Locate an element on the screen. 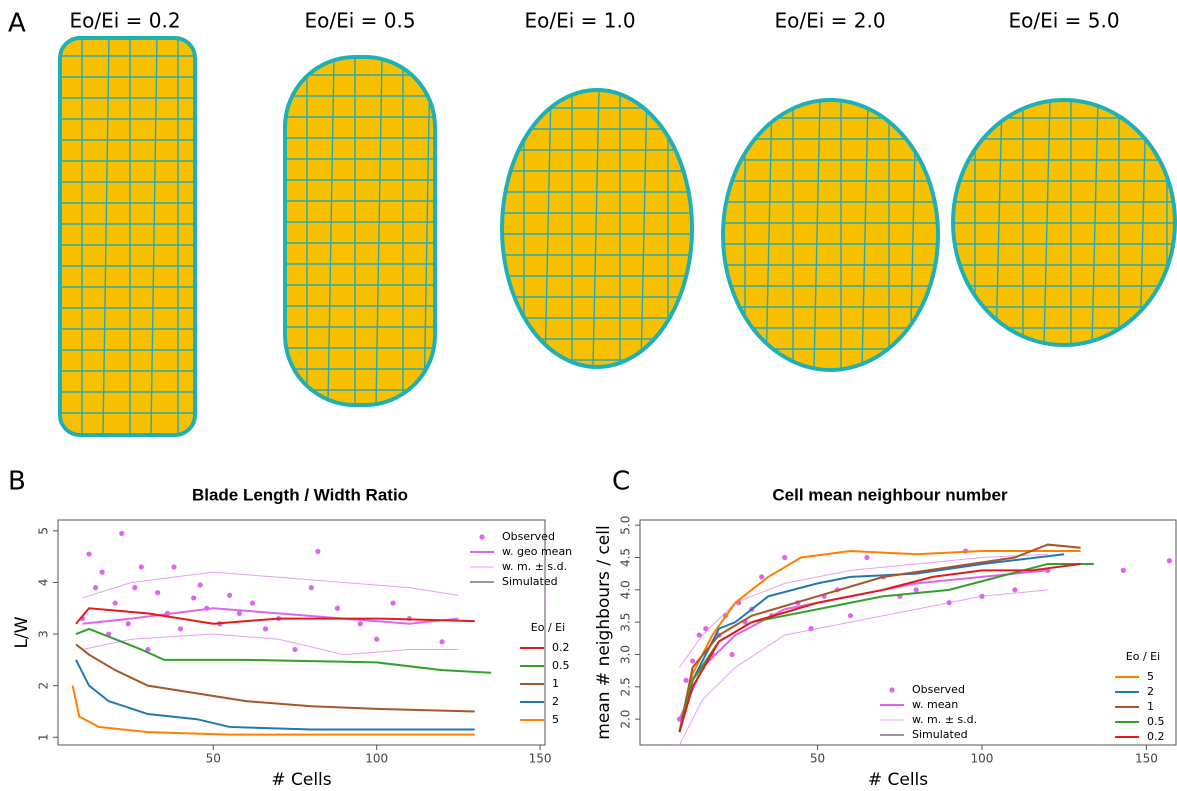 The width and height of the screenshot is (1177, 791). panel-label: A is located at coordinates (17, 24).